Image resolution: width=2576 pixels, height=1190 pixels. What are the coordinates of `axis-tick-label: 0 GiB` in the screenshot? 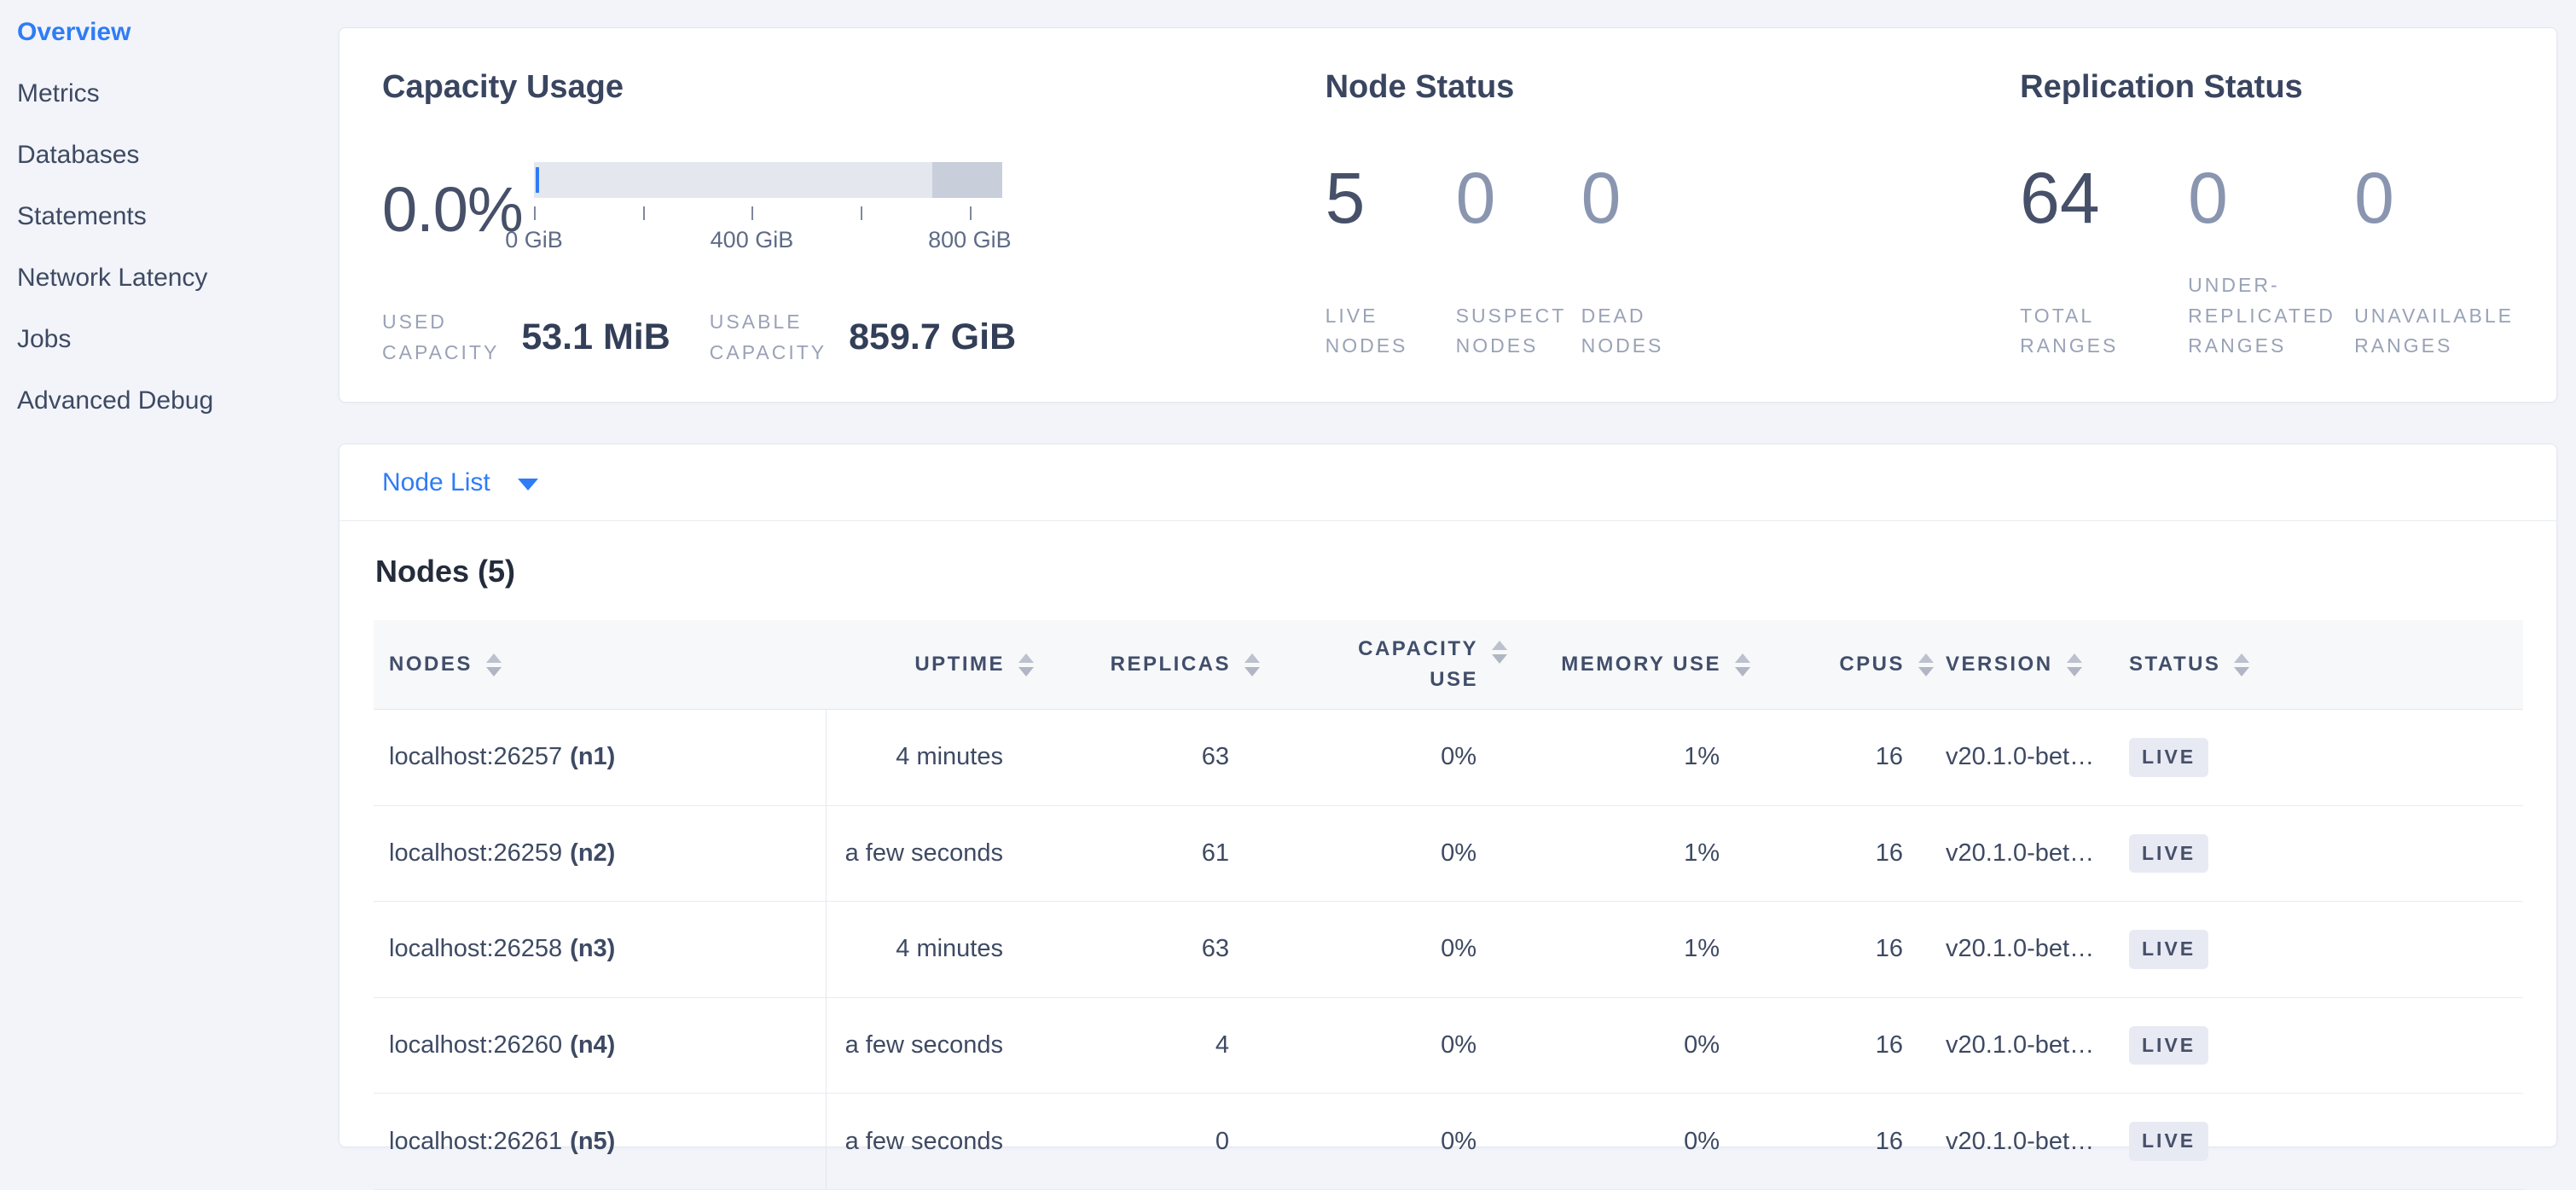 It's located at (534, 240).